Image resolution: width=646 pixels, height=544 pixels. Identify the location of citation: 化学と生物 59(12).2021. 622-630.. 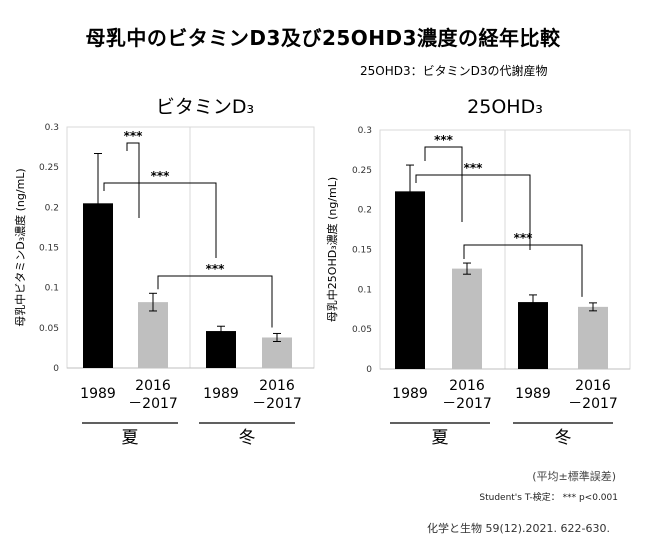
(518, 528).